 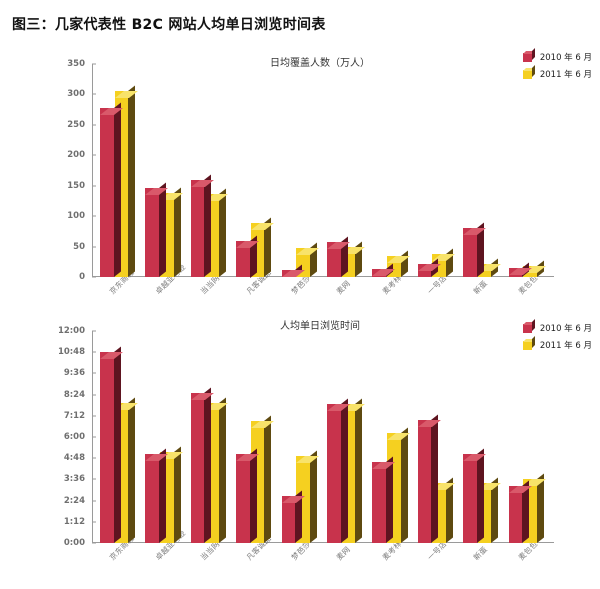 I want to click on y-tick-label: 2:24, so click(x=74, y=500).